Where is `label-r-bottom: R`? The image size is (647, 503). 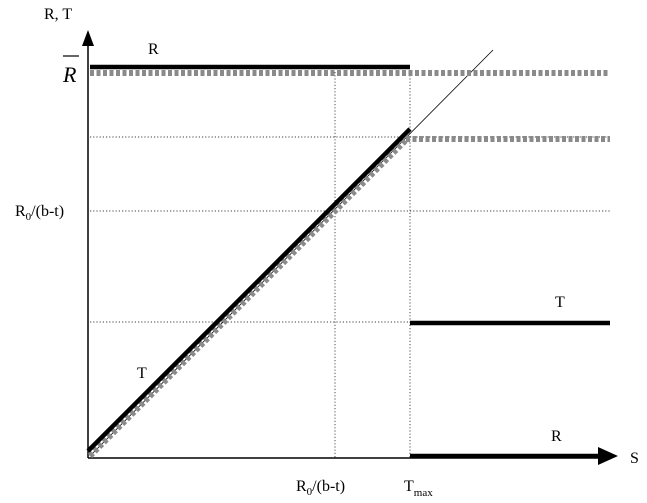
label-r-bottom: R is located at coordinates (556, 436).